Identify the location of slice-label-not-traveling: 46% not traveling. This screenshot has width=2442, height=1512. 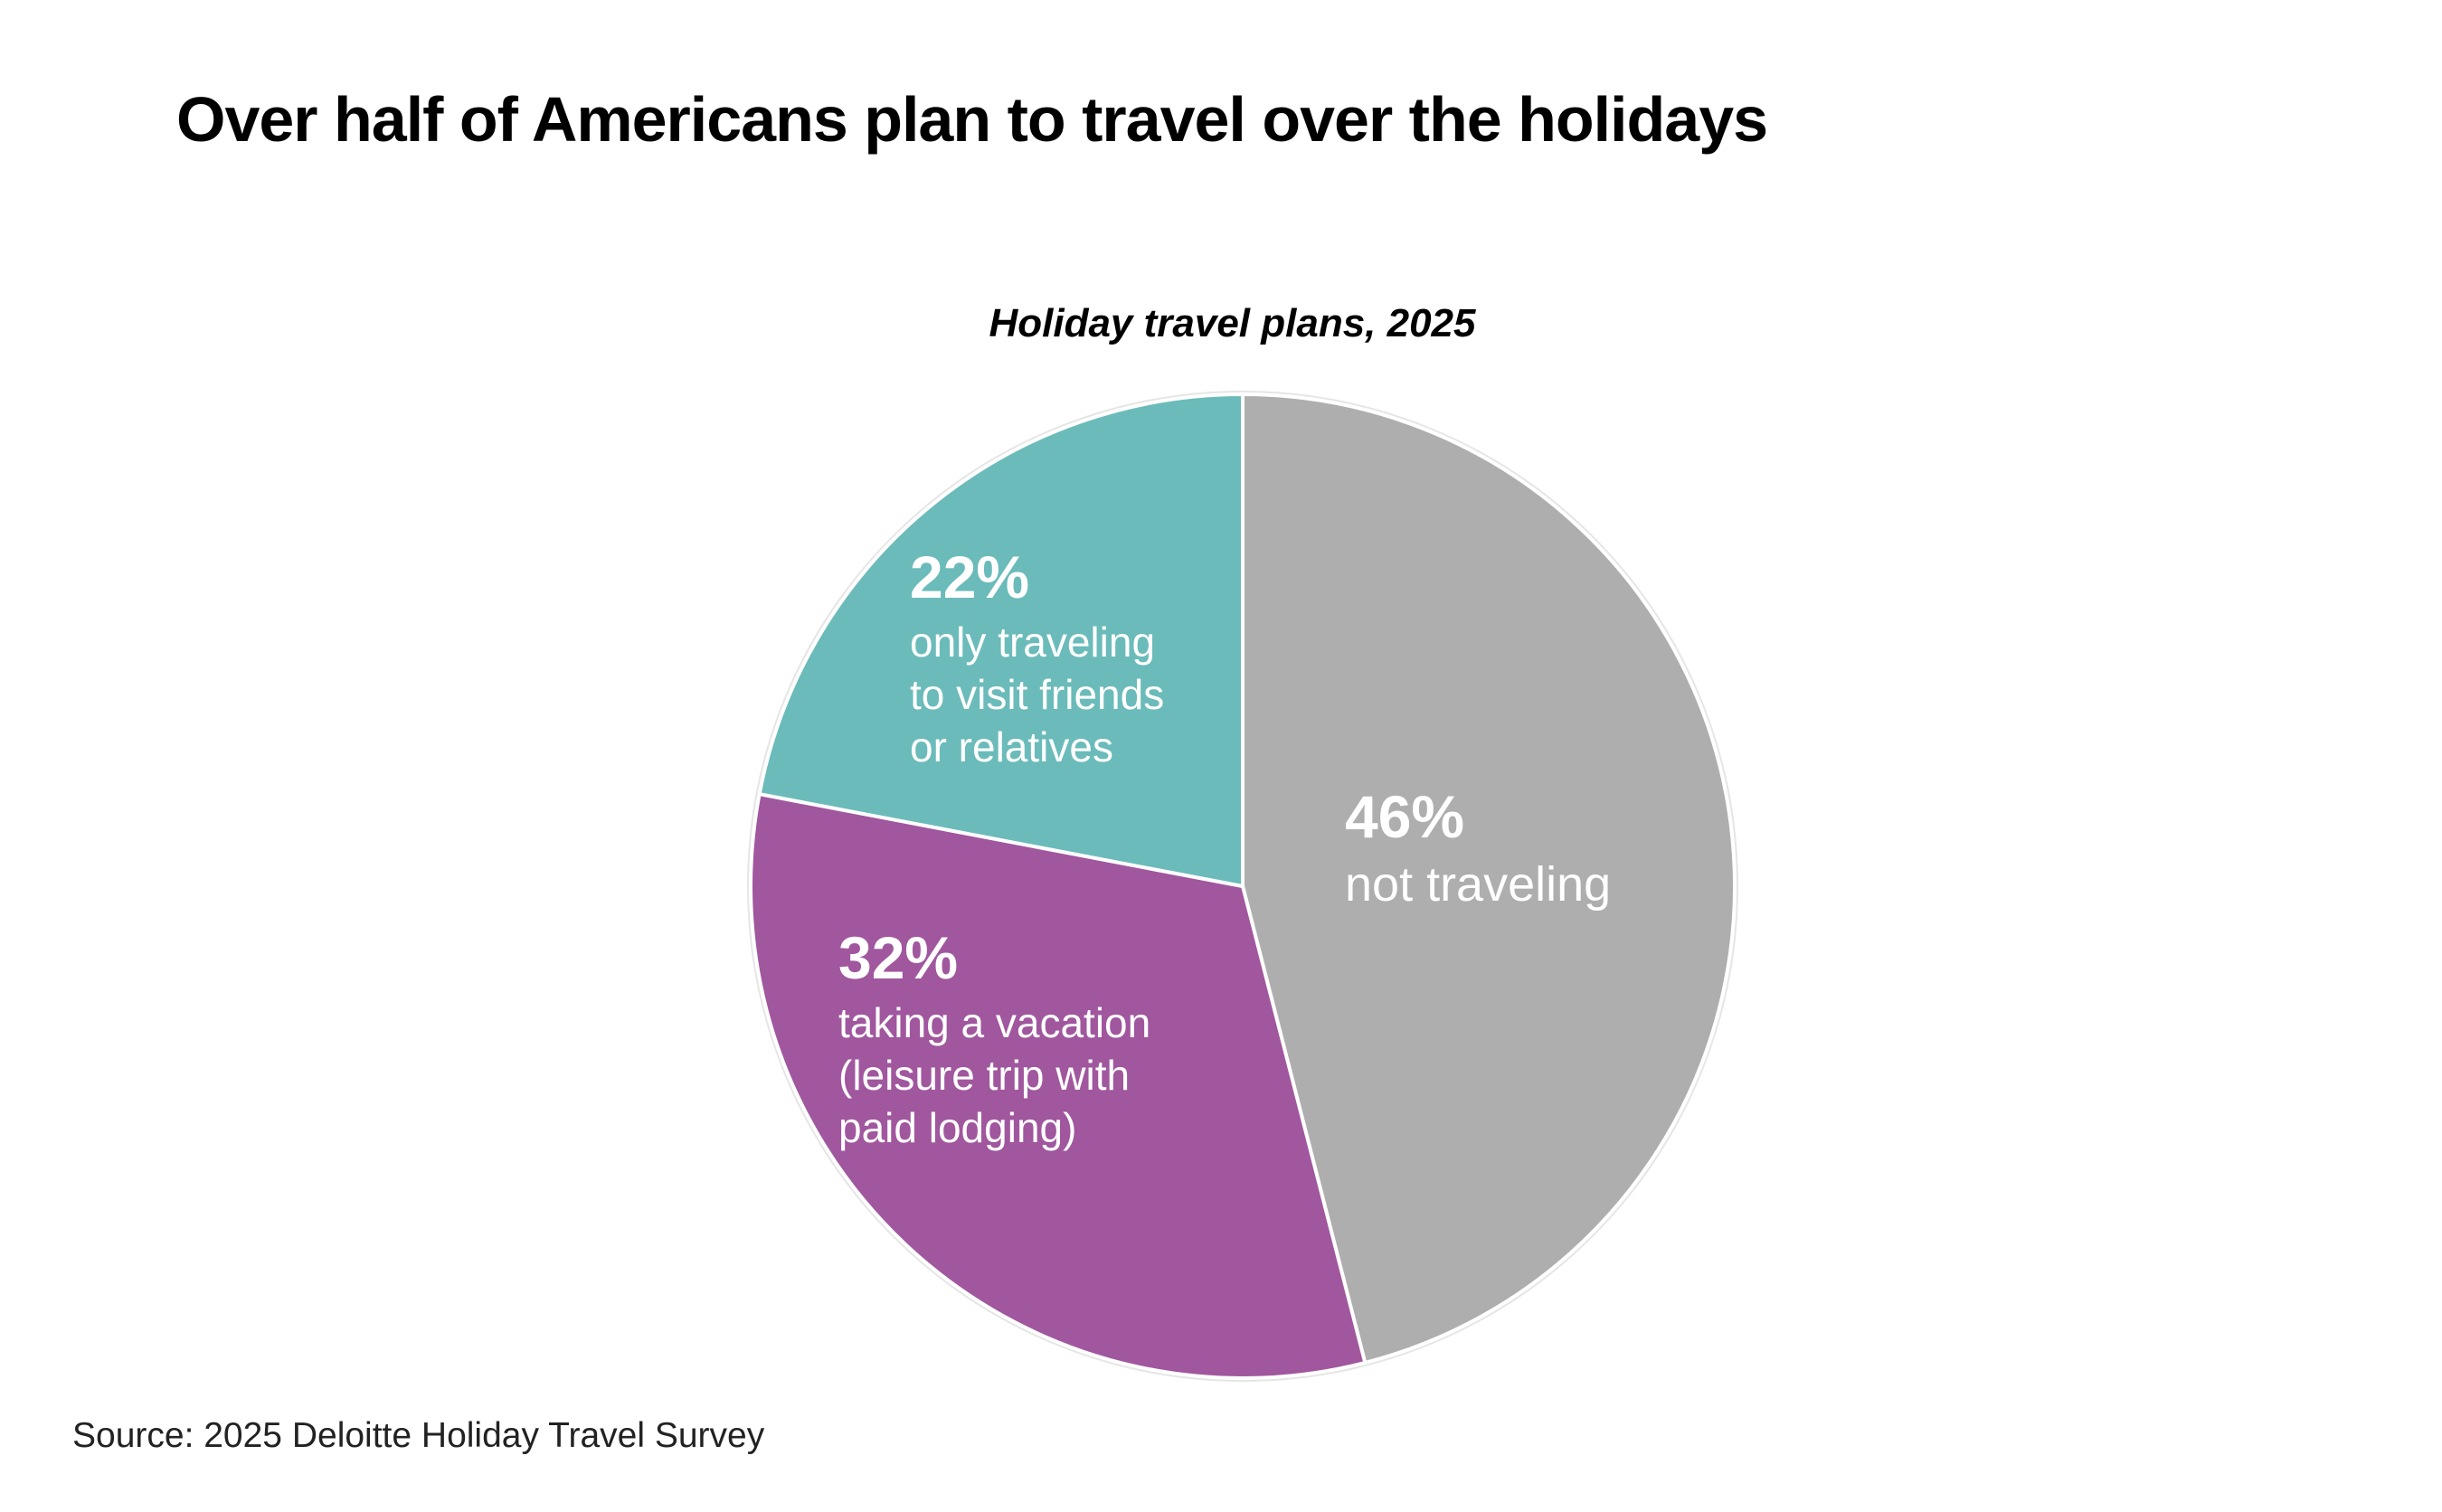
(1478, 845).